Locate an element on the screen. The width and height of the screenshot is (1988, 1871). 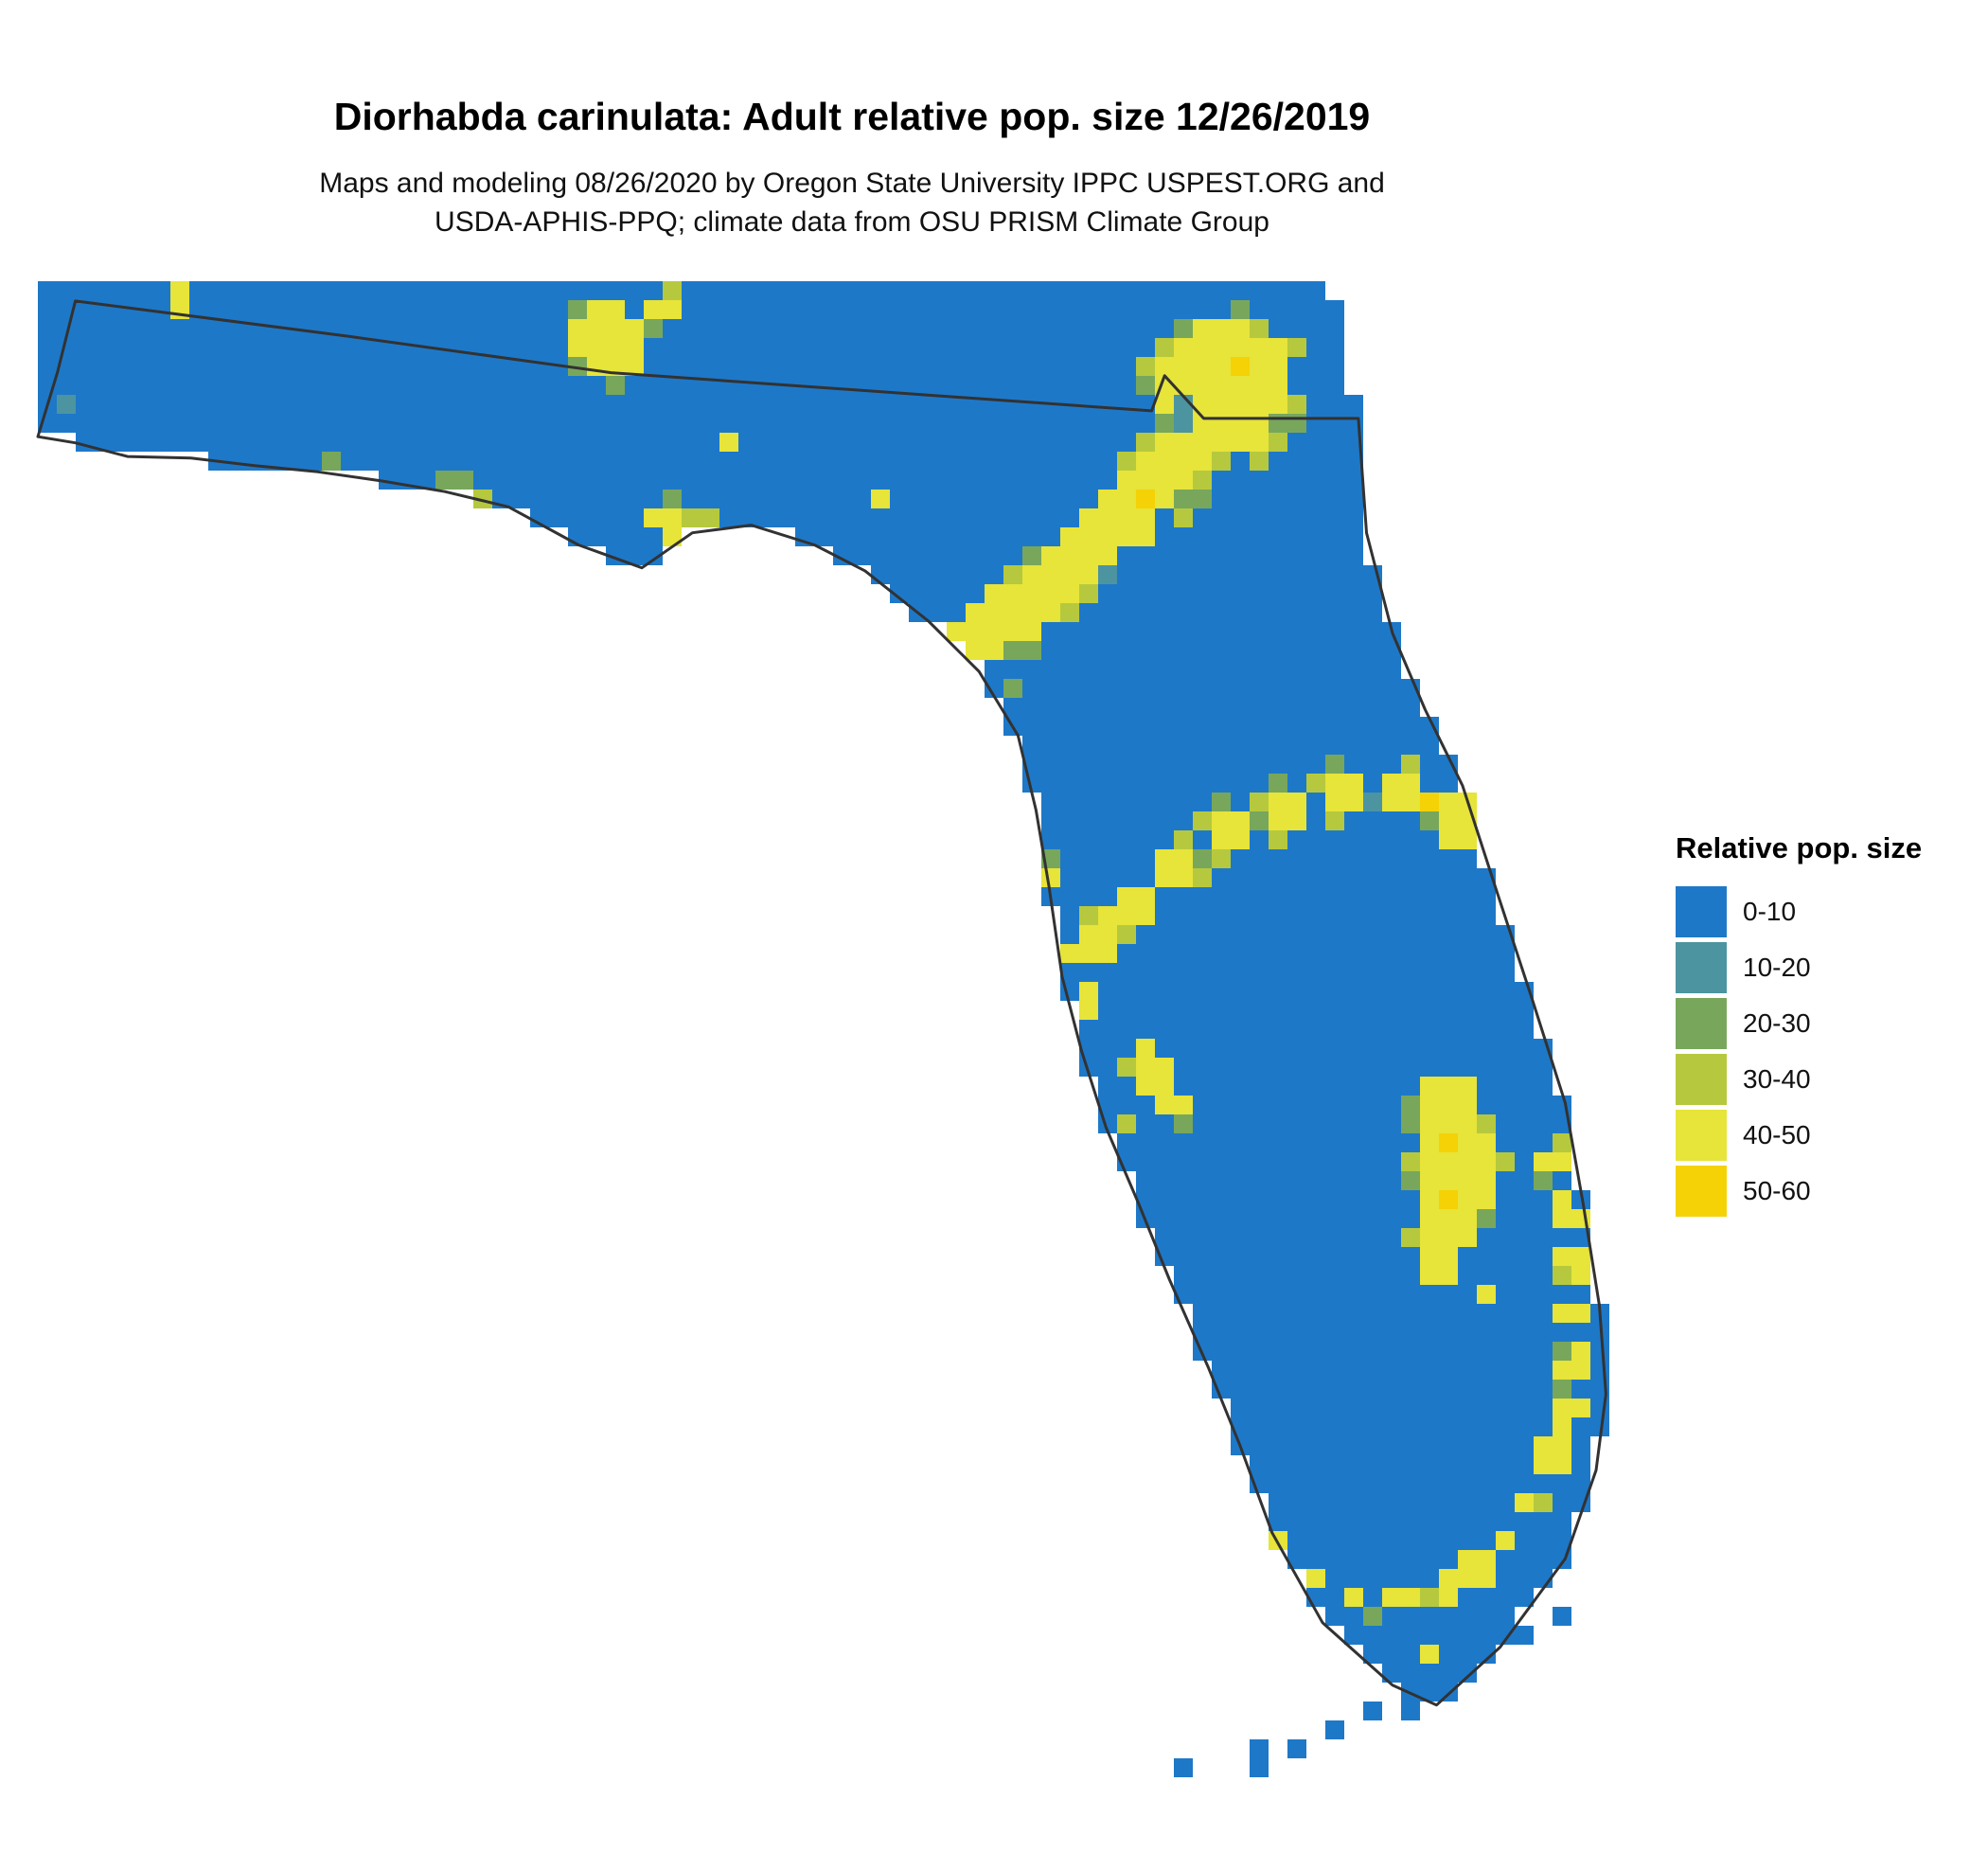
legend-item: 0-10 is located at coordinates (1799, 911).